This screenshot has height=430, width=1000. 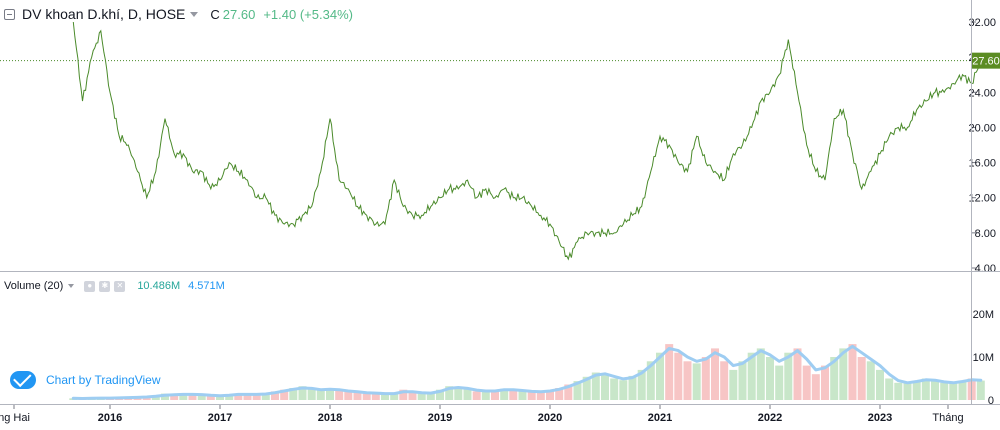 I want to click on y-tick-label: 24.00, so click(x=982, y=93).